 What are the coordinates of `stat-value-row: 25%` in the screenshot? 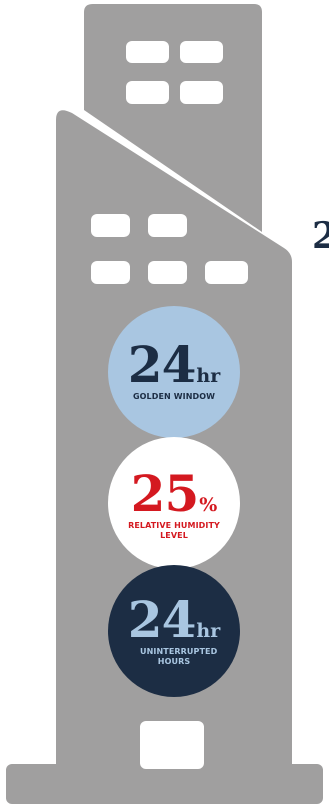 It's located at (174, 494).